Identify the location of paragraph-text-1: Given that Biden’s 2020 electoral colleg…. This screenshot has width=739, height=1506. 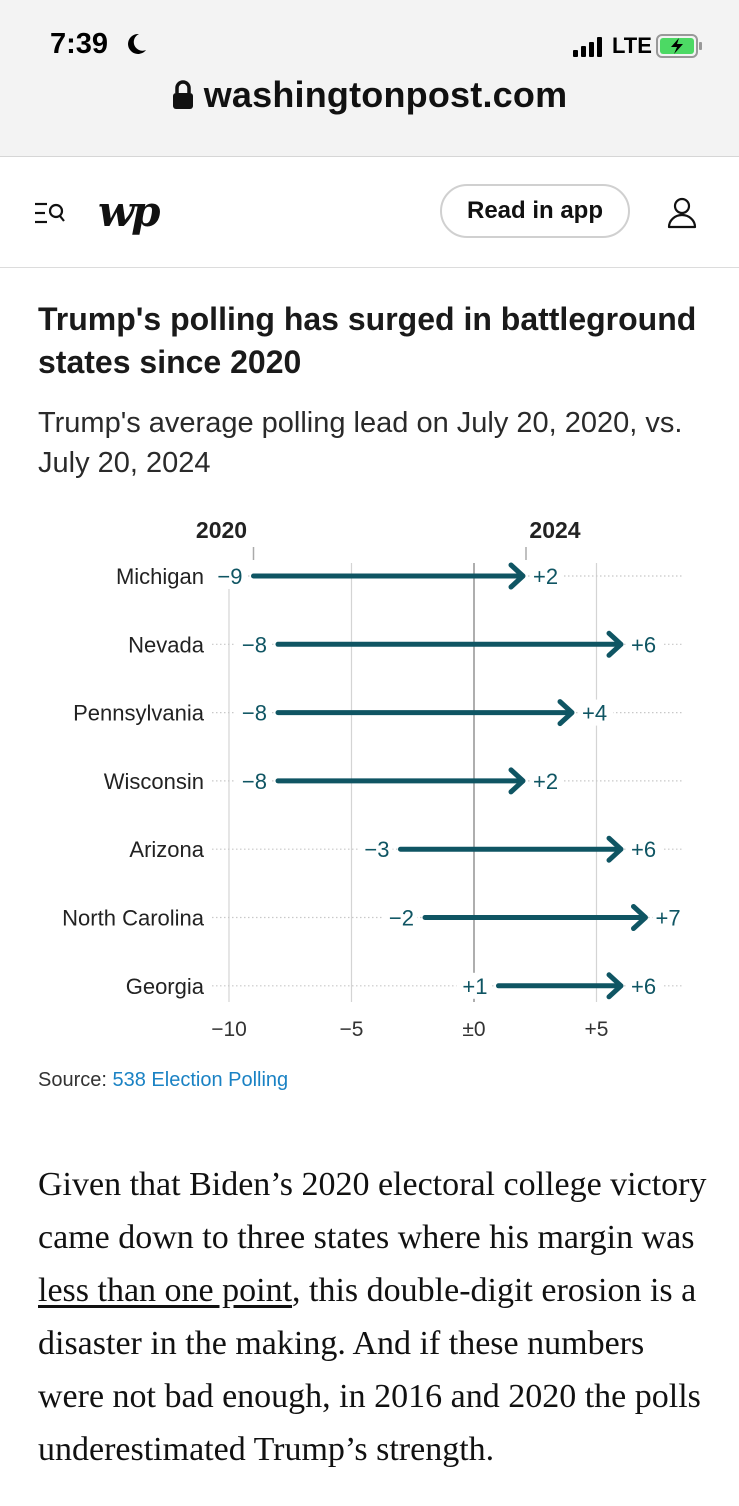
(372, 1211).